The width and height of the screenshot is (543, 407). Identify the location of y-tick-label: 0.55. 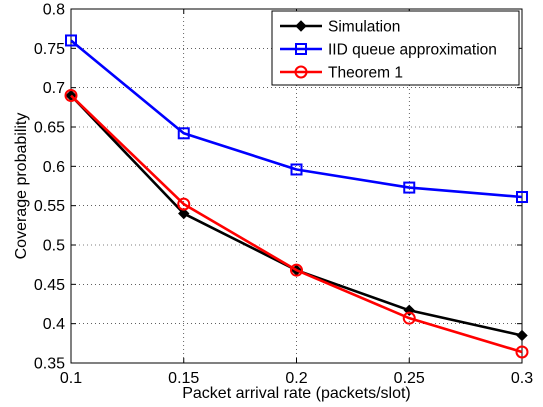
(49, 206).